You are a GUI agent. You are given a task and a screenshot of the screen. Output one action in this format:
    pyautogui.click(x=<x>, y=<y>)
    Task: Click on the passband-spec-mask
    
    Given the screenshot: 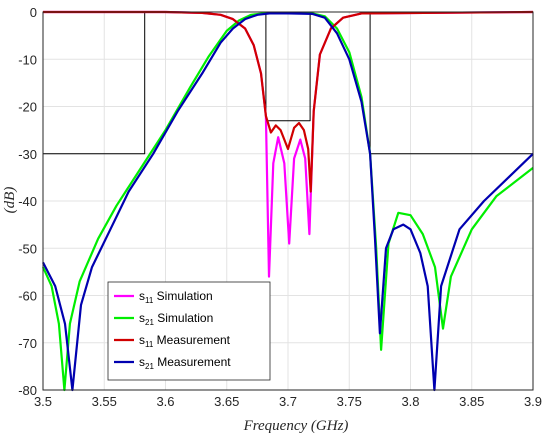 What is the action you would take?
    pyautogui.click(x=288, y=67)
    